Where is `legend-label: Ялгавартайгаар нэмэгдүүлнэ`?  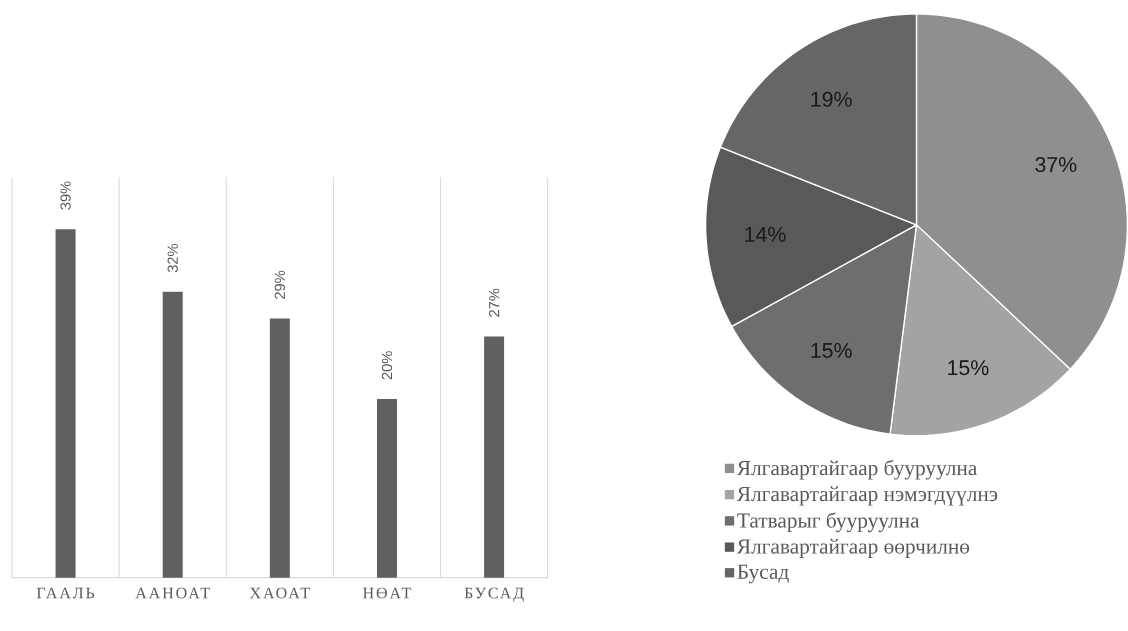 legend-label: Ялгавартайгаар нэмэгдүүлнэ is located at coordinates (867, 496).